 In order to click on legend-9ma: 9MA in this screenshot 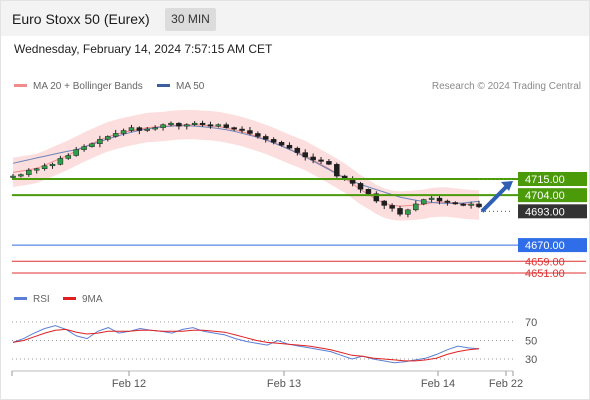, I will do `click(83, 299)`.